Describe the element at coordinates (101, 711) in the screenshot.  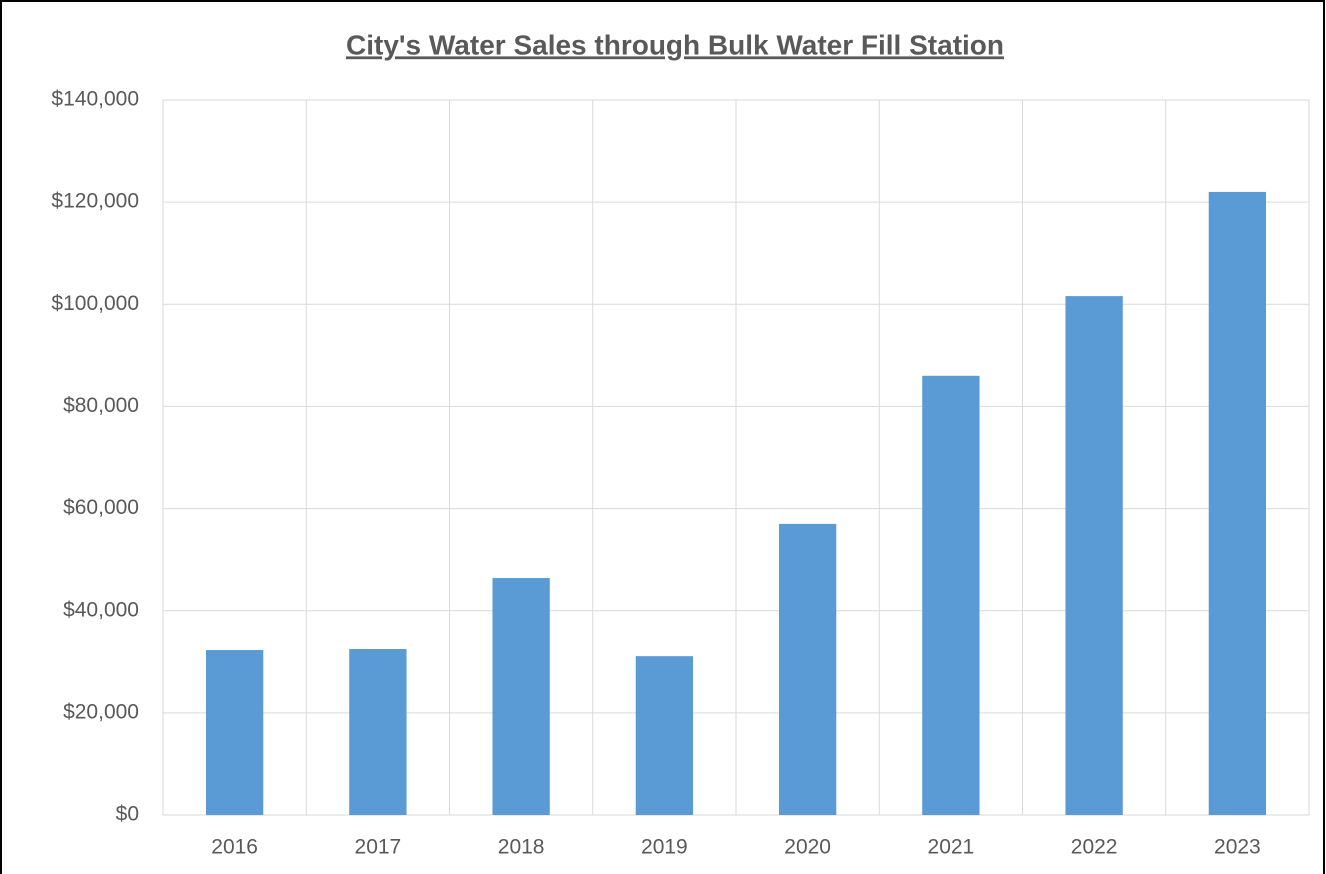
I see `y-tick-label: $20,000` at that location.